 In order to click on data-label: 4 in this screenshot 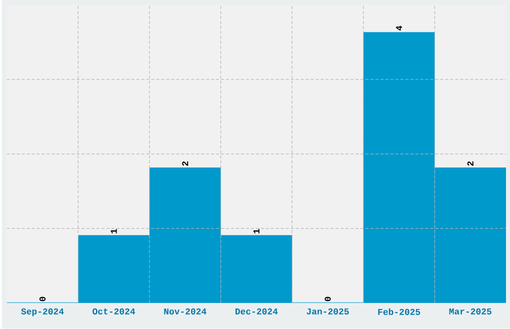, I will do `click(399, 28)`.